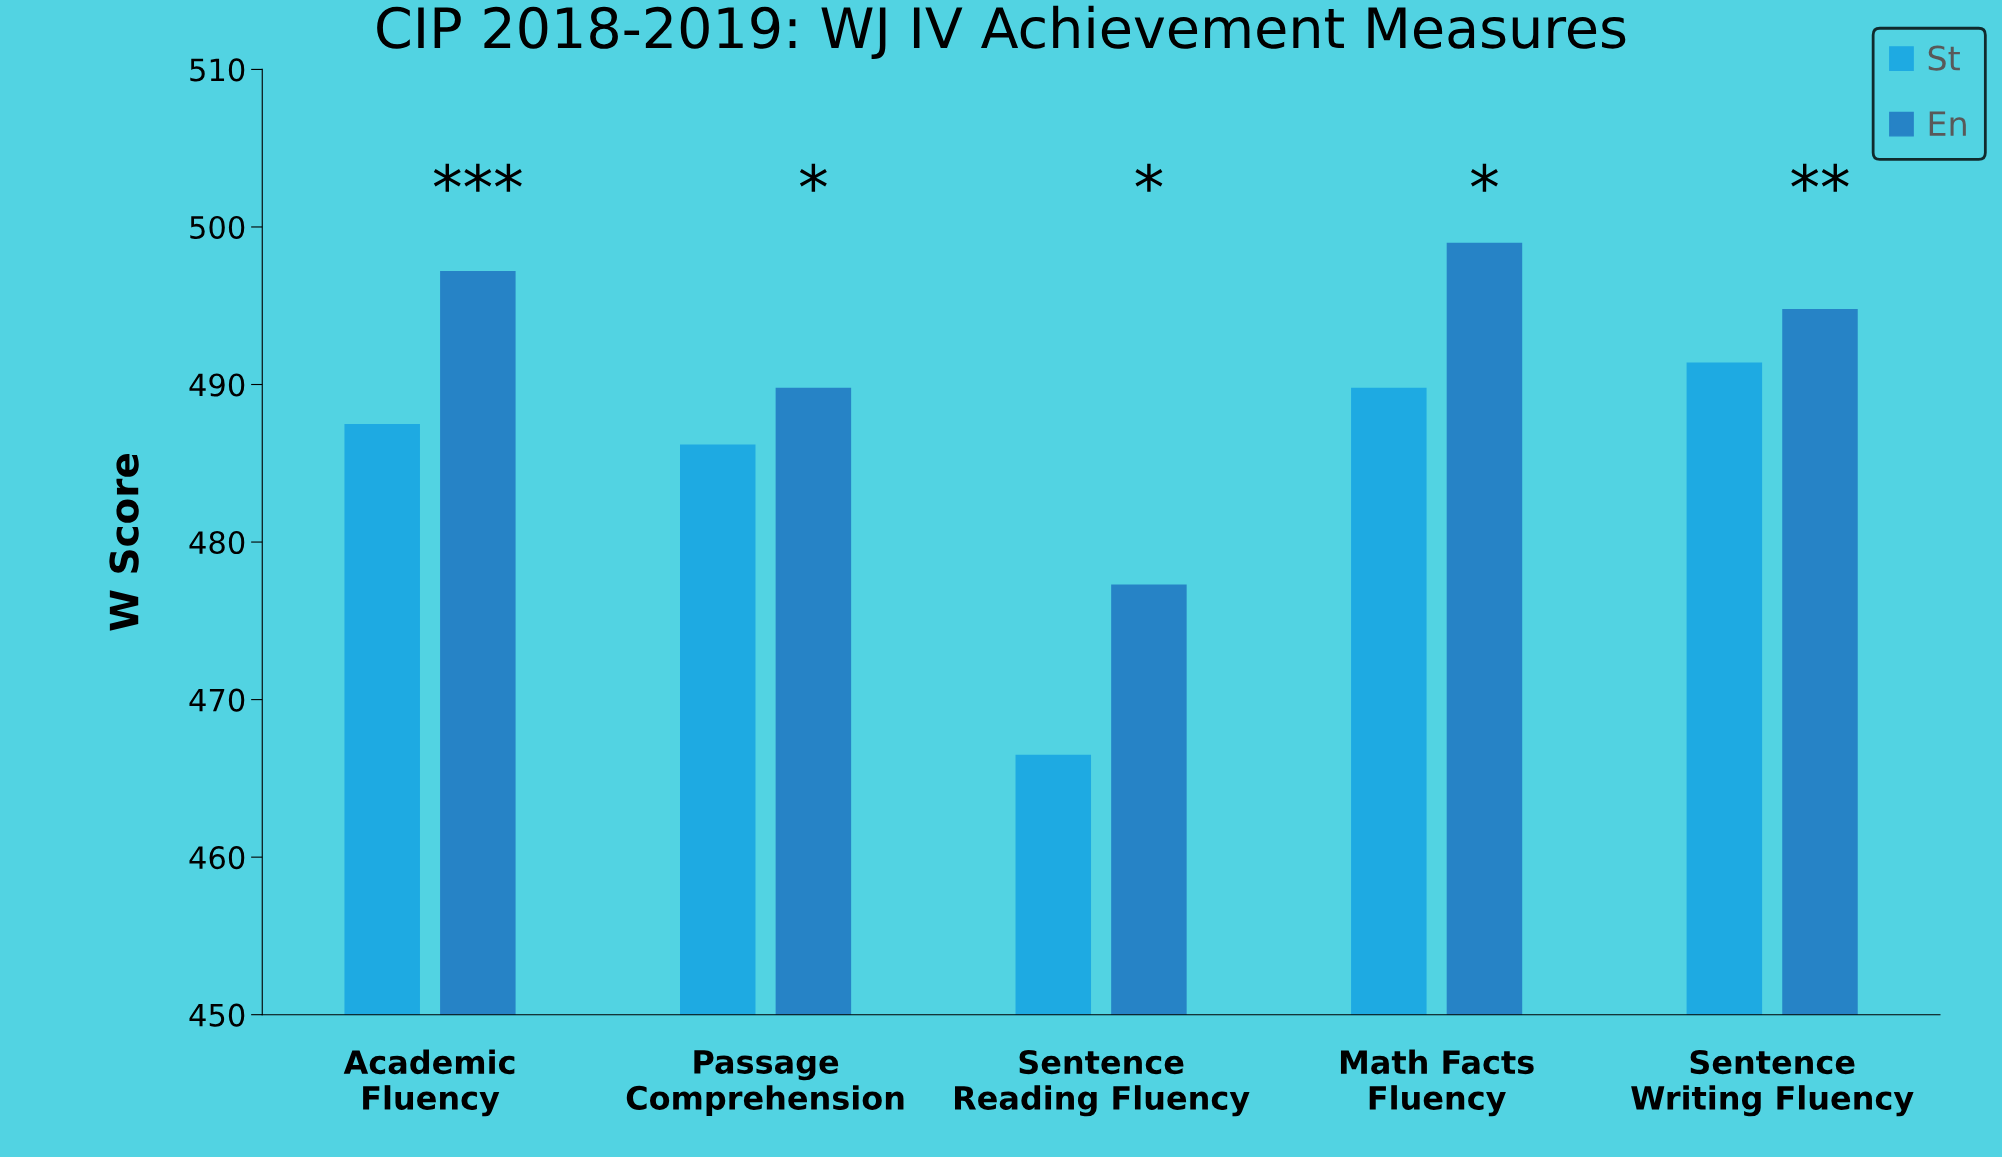 Image resolution: width=2002 pixels, height=1157 pixels. What do you see at coordinates (217, 542) in the screenshot?
I see `y-tick-label: 480` at bounding box center [217, 542].